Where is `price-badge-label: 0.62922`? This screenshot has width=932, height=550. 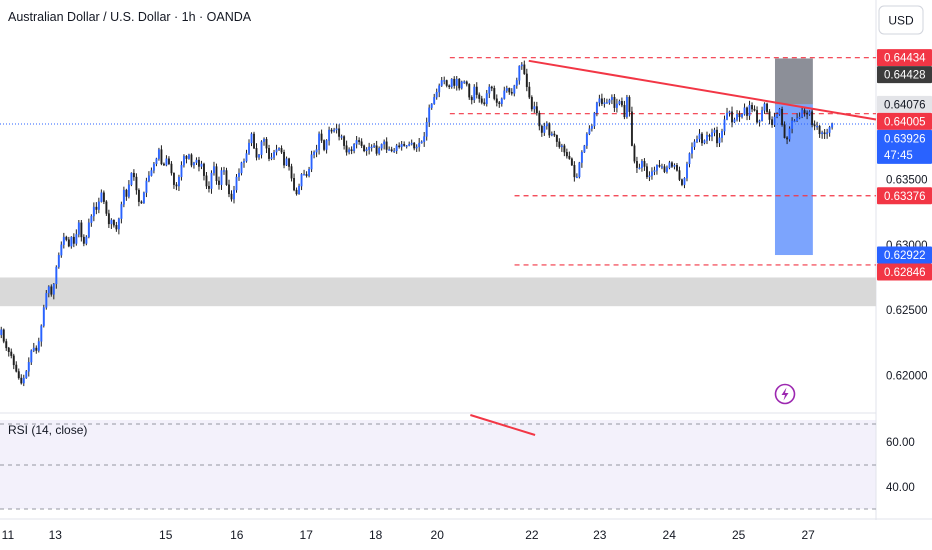 price-badge-label: 0.62922 is located at coordinates (905, 256).